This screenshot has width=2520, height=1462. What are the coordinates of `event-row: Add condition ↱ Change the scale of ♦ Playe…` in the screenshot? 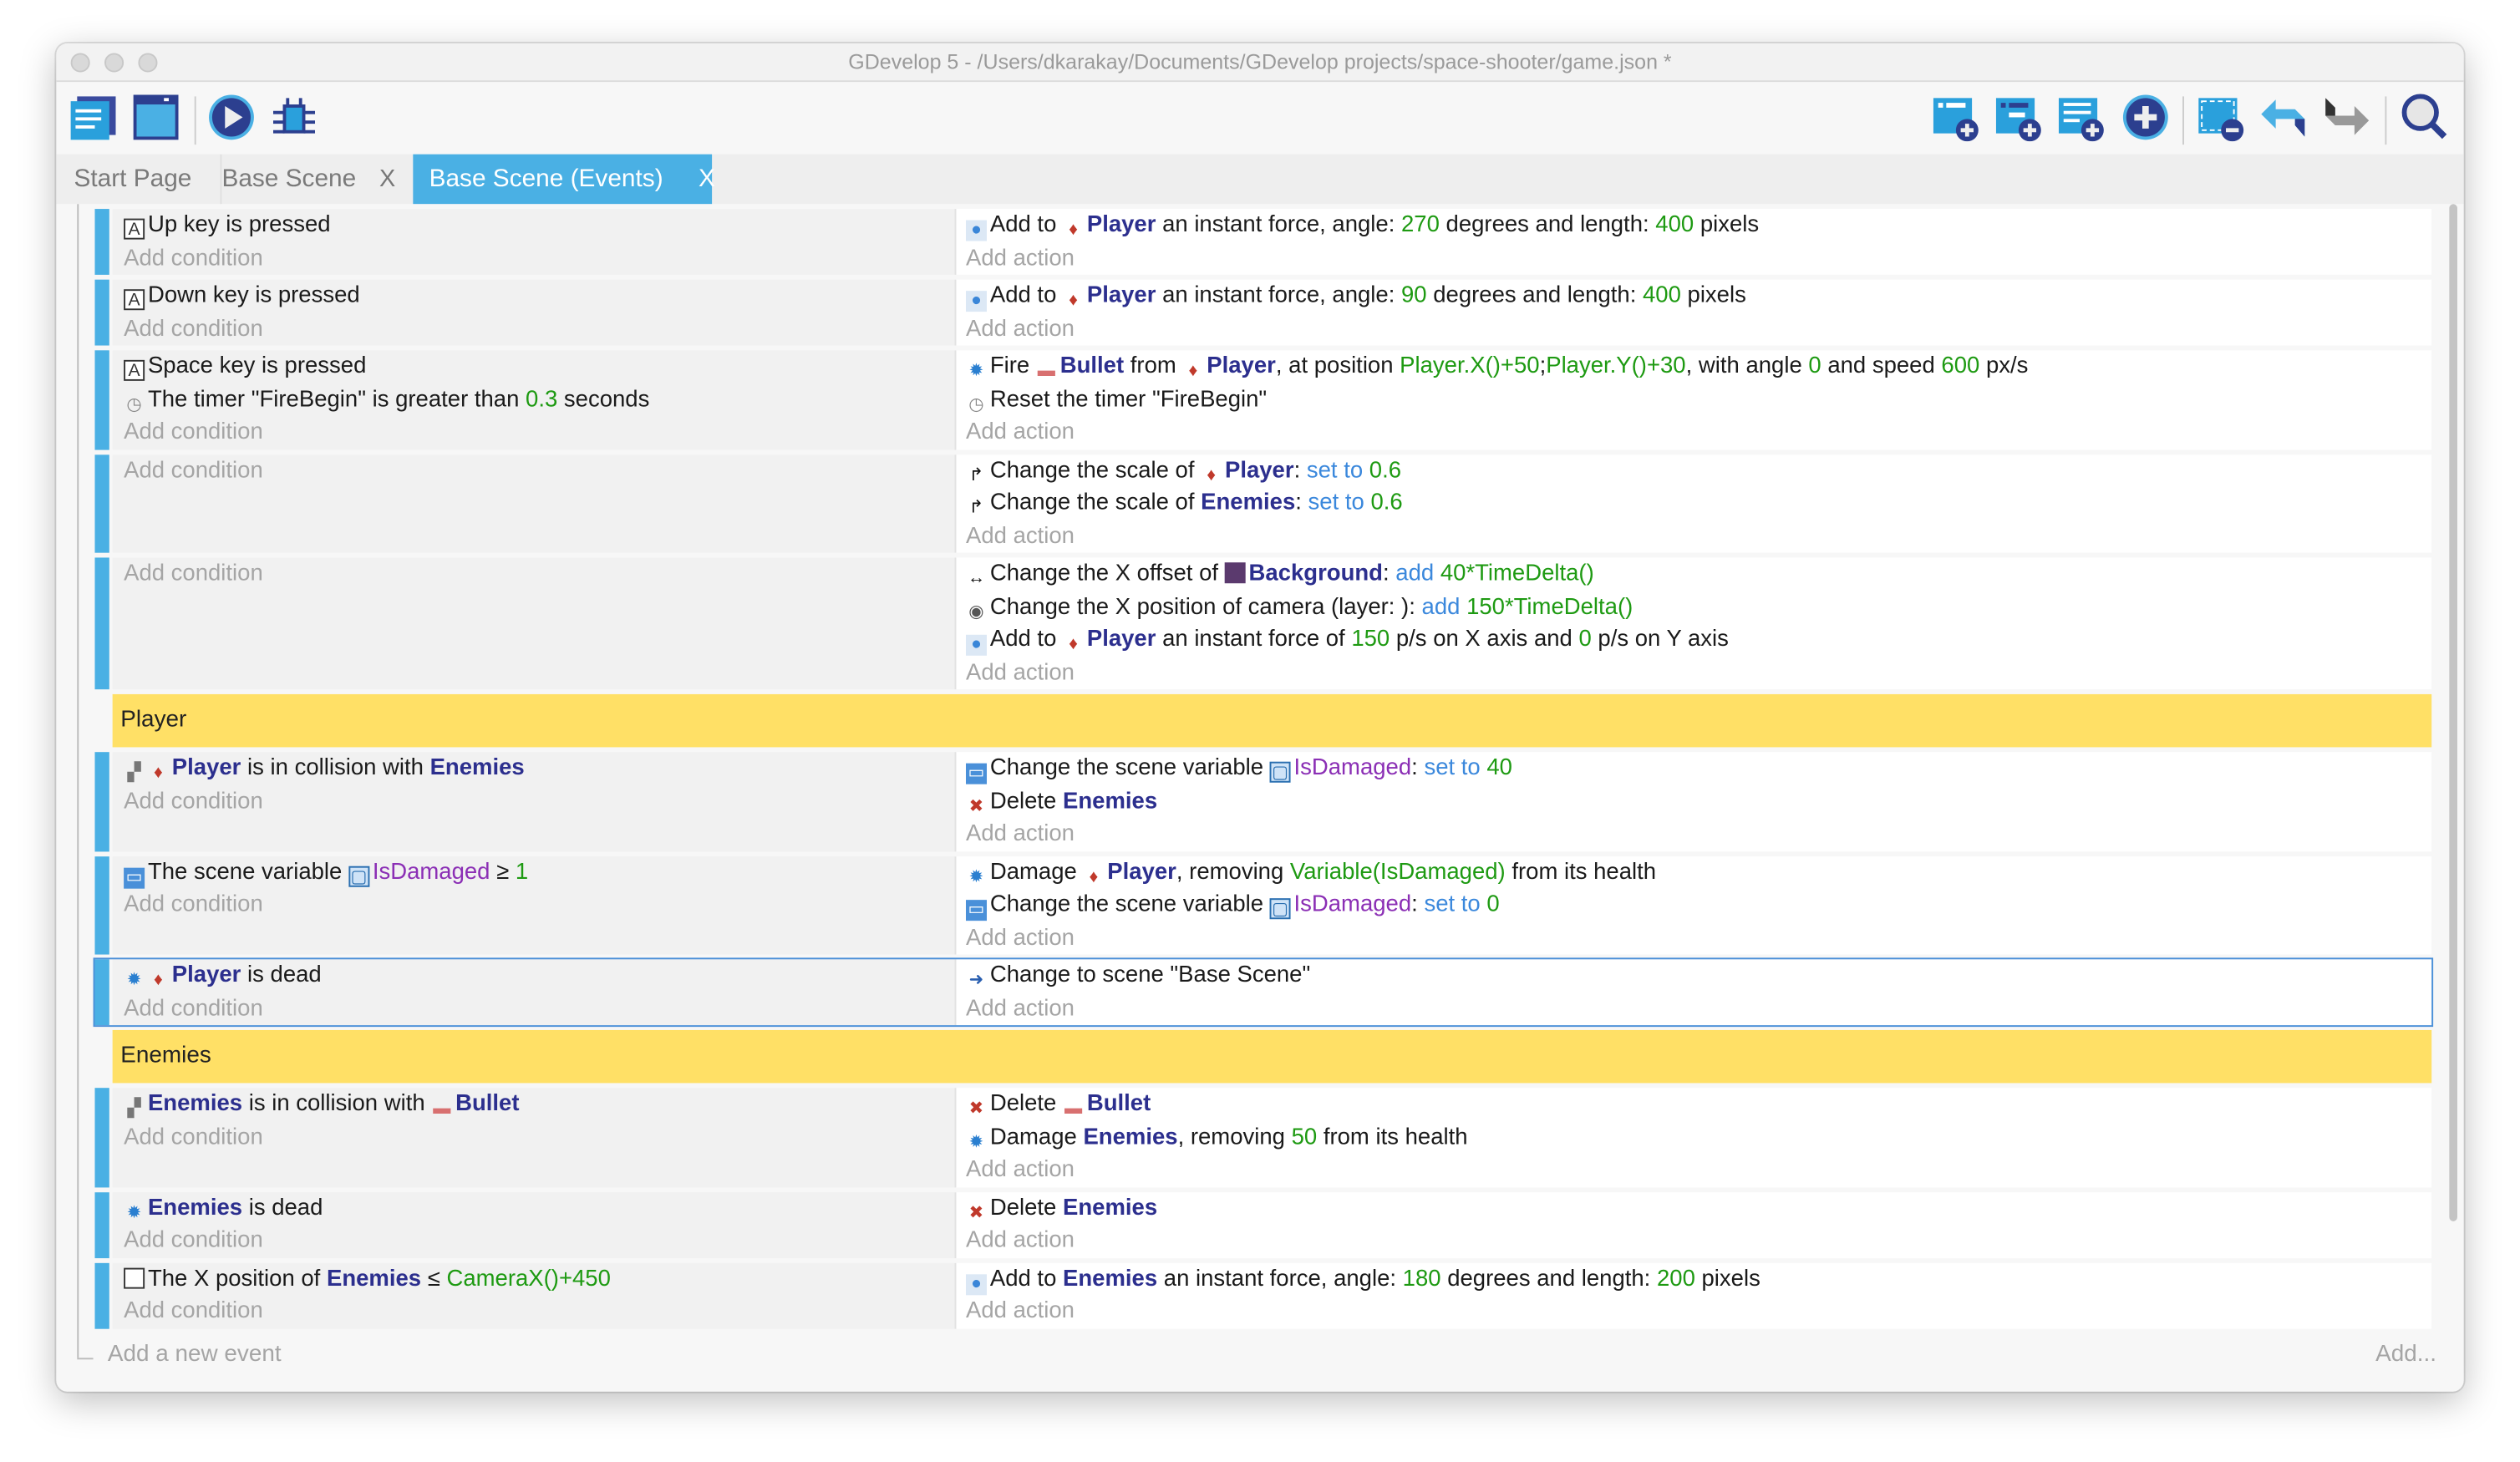 It's located at (1263, 503).